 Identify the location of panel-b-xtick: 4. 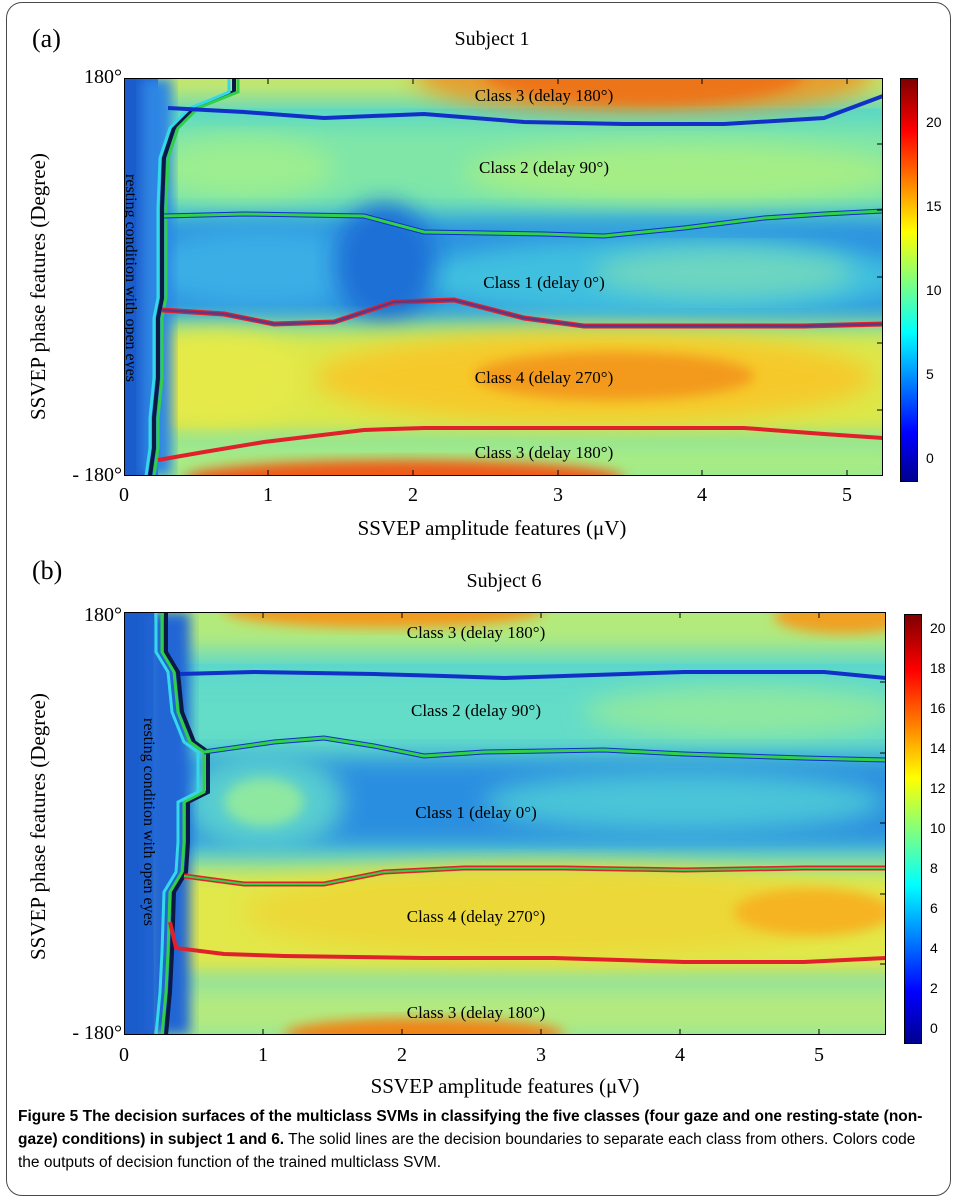
(680, 1055).